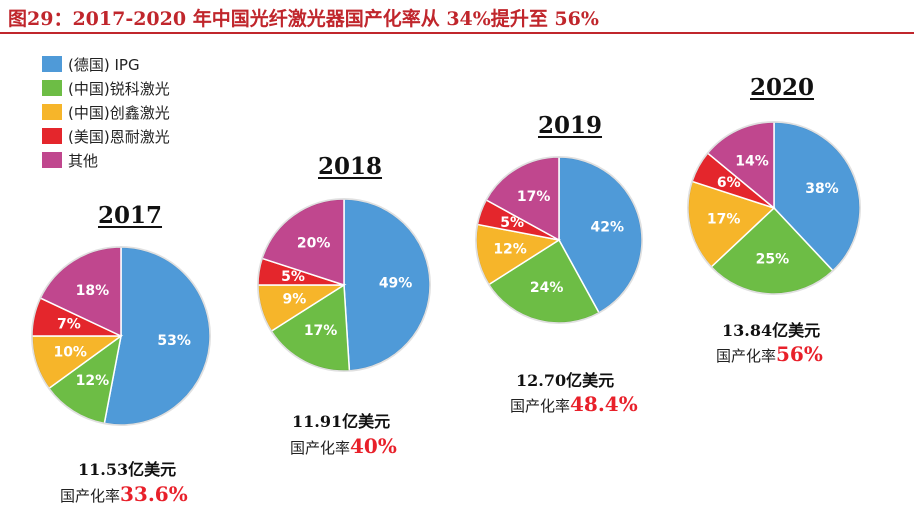  I want to click on localization-rate: 33.6%, so click(154, 494).